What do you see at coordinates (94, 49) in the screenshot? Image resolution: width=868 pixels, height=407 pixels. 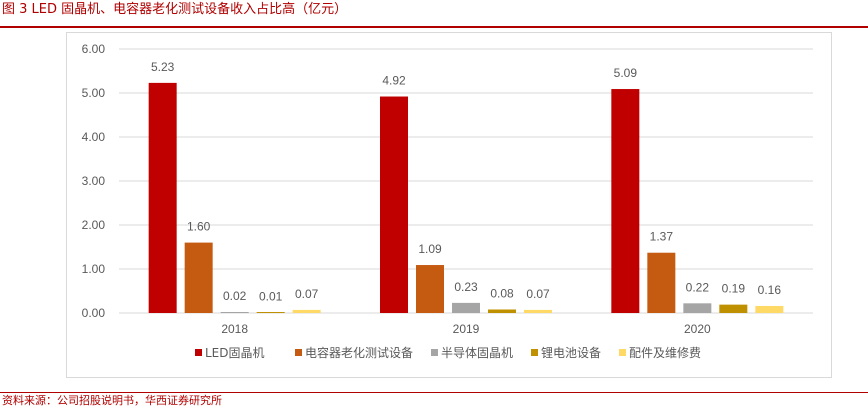 I see `y-tick-label: 6.00` at bounding box center [94, 49].